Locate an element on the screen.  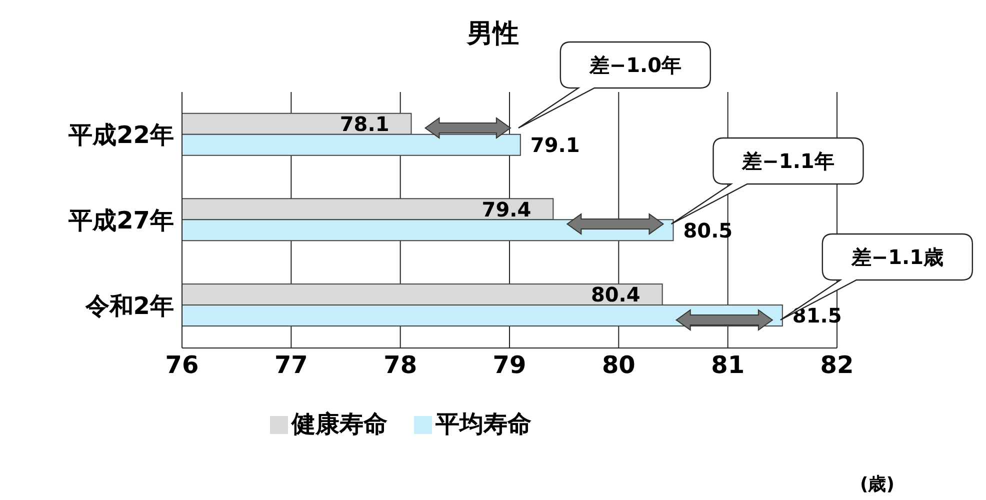
text: 差−1.0年 is located at coordinates (635, 65).